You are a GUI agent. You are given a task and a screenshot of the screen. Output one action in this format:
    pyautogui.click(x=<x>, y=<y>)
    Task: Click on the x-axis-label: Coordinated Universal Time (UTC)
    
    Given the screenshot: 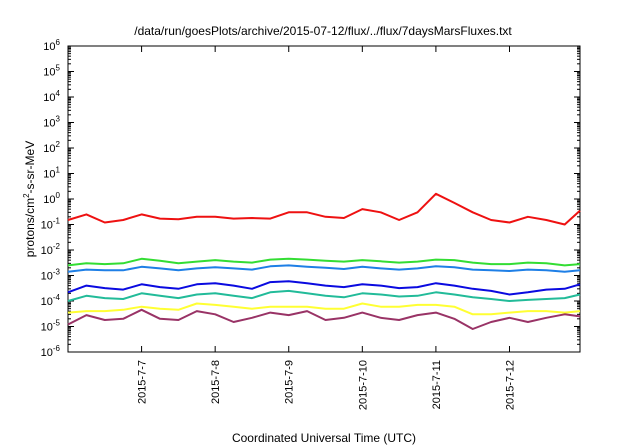 What is the action you would take?
    pyautogui.click(x=324, y=438)
    